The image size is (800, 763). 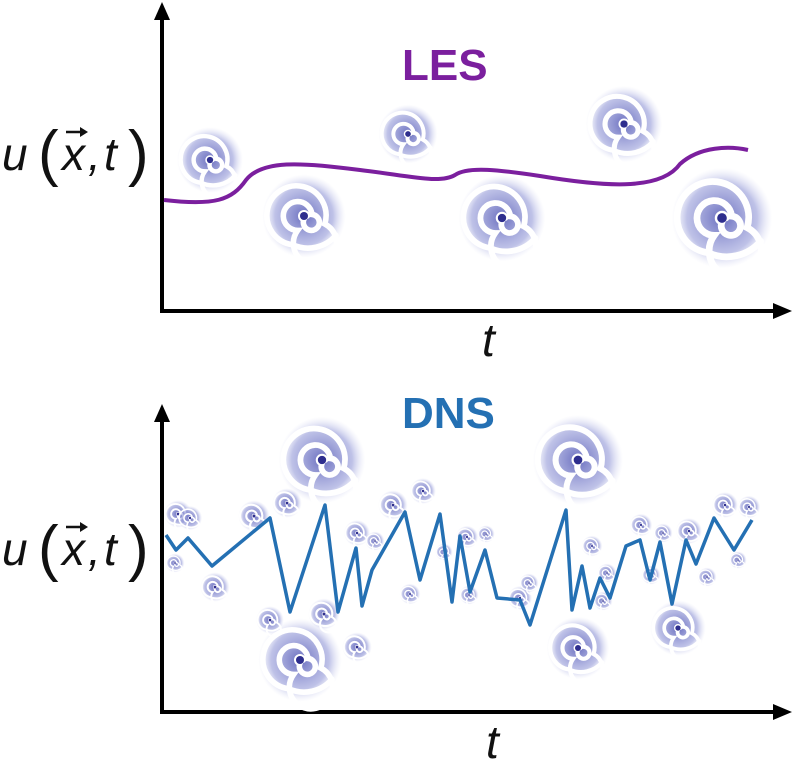 I want to click on dns-y-axis-label: u ( x , t ), so click(x=75, y=548).